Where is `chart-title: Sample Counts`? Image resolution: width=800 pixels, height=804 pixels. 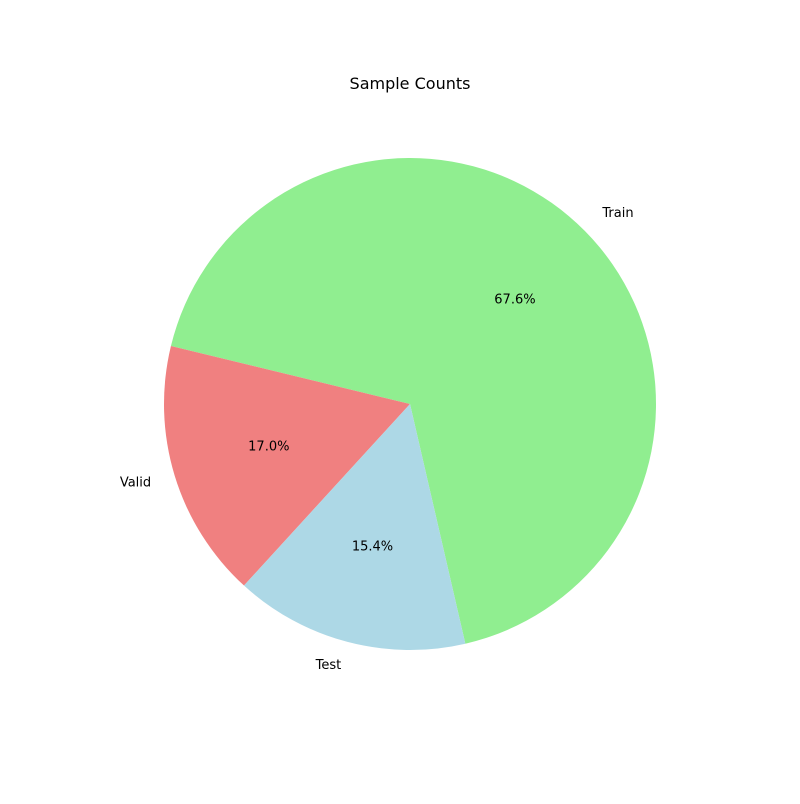
chart-title: Sample Counts is located at coordinates (410, 83).